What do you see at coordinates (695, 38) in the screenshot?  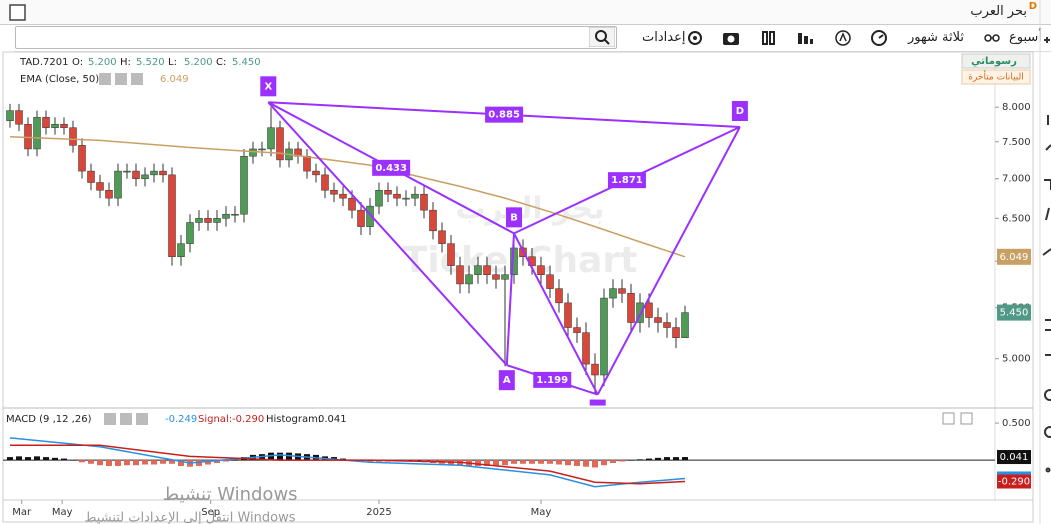 I see `settings-icon` at bounding box center [695, 38].